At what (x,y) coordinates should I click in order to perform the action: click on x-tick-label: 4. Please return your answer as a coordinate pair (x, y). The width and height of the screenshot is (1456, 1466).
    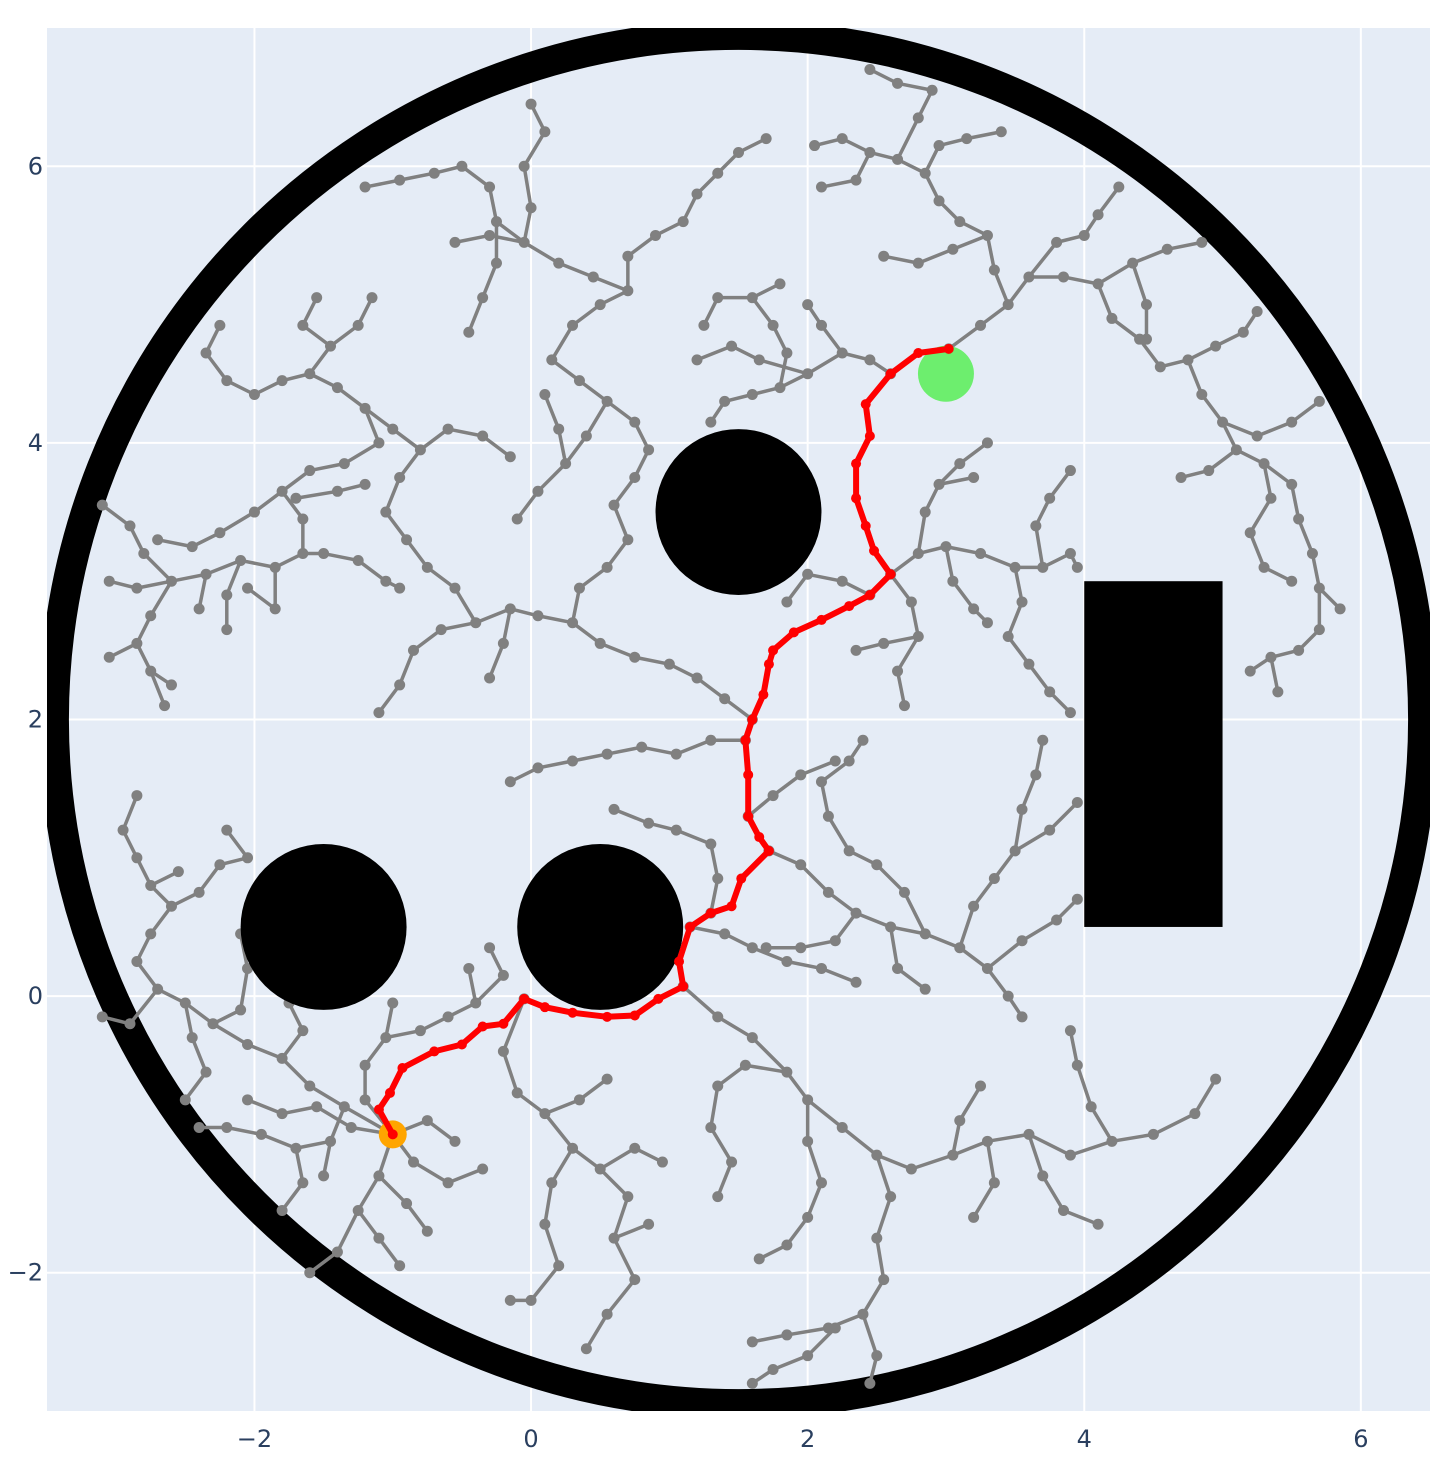
    Looking at the image, I should click on (1084, 1439).